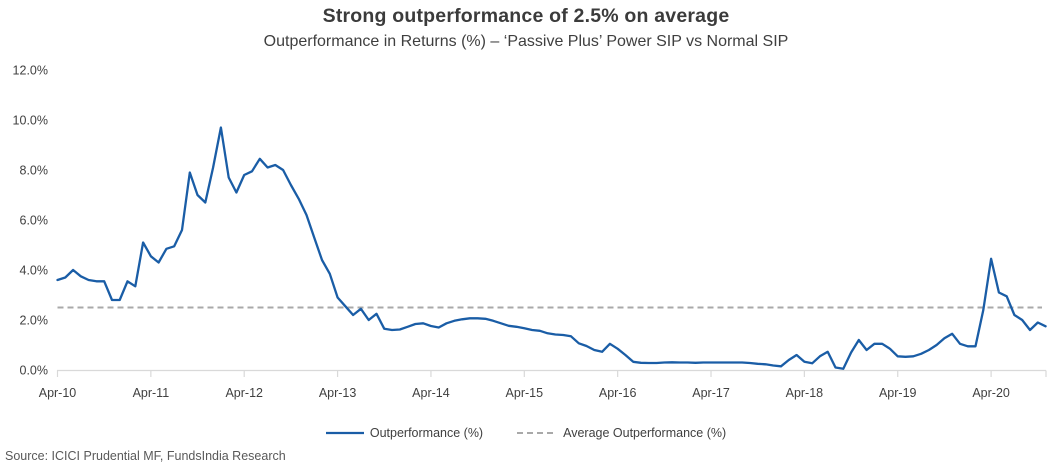 The height and width of the screenshot is (474, 1052). What do you see at coordinates (30, 71) in the screenshot?
I see `y-axis-label: 12.0%` at bounding box center [30, 71].